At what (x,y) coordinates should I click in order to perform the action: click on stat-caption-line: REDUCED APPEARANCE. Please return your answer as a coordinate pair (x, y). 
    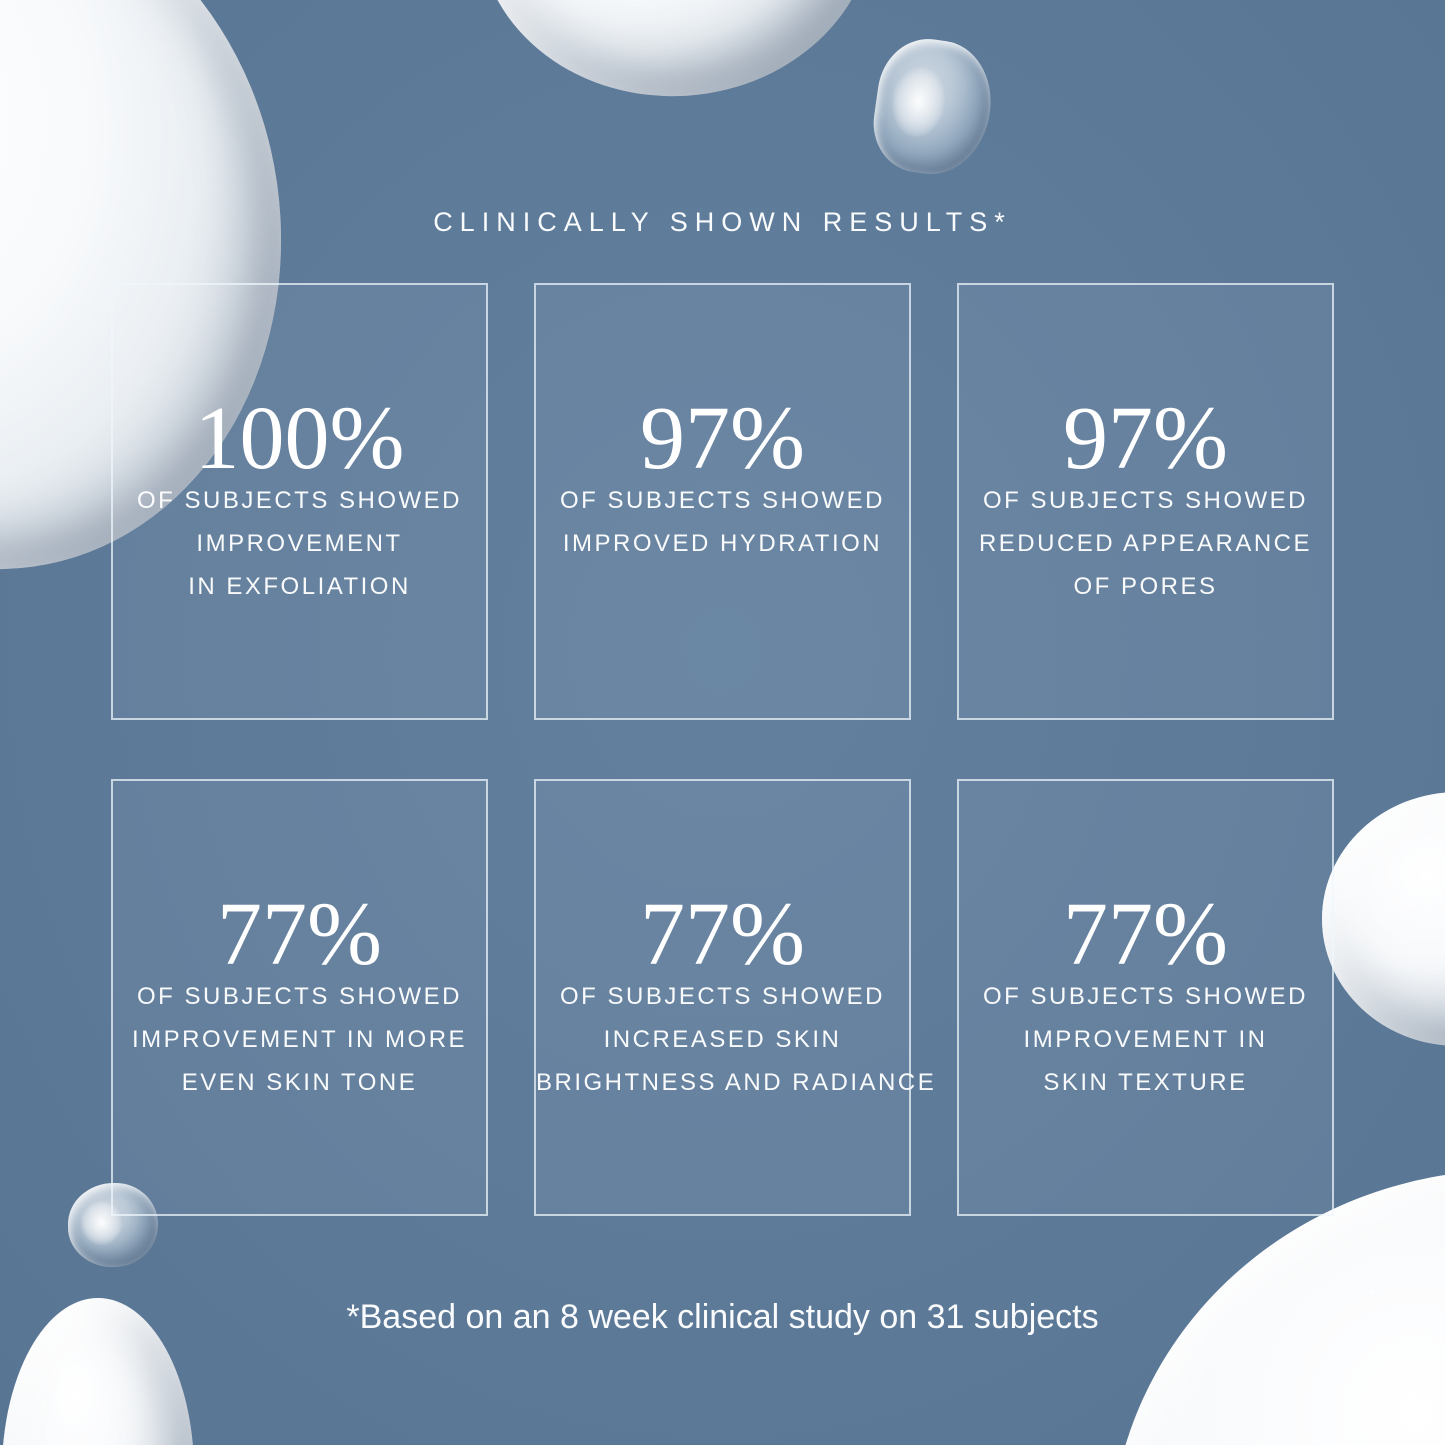
    Looking at the image, I should click on (1145, 543).